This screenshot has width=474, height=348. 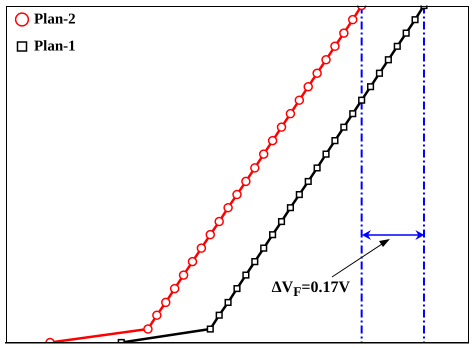 I want to click on legend-label: Plan-2, so click(x=55, y=19).